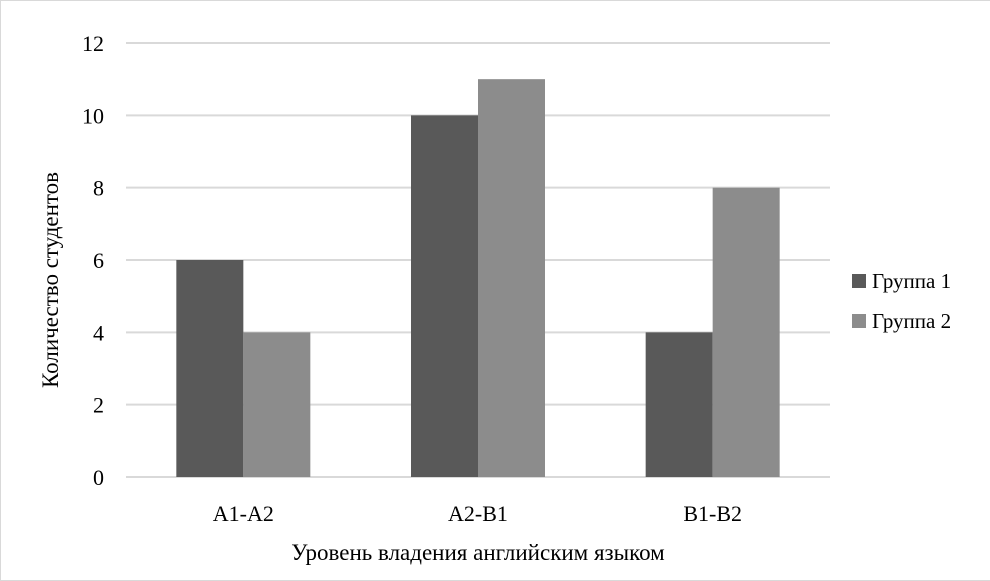  I want to click on bar-series-1-a2-b1, so click(444, 296).